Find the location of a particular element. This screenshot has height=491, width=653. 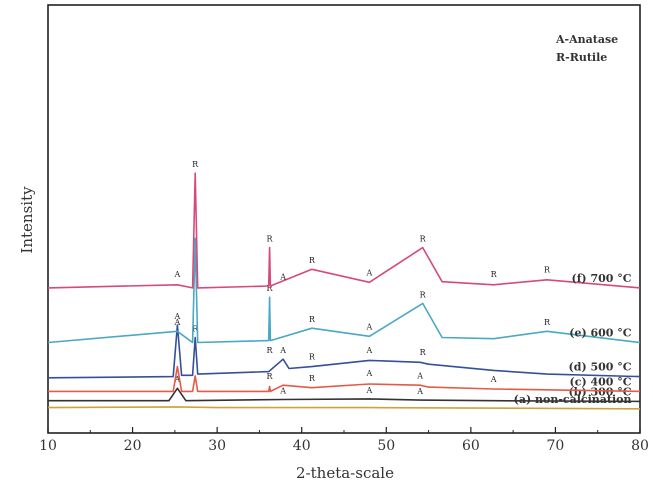

series-label: (e) 600 °C is located at coordinates (600, 332).